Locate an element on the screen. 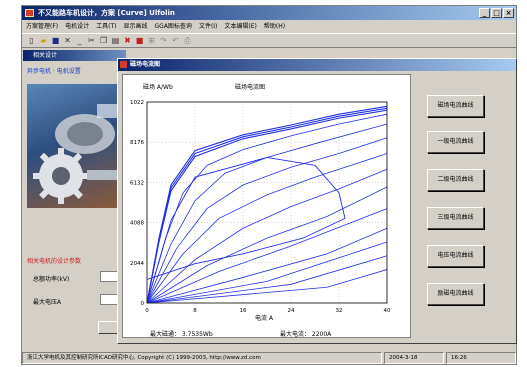 This screenshot has height=367, width=527. menu-help: 帮助(H) is located at coordinates (274, 26).